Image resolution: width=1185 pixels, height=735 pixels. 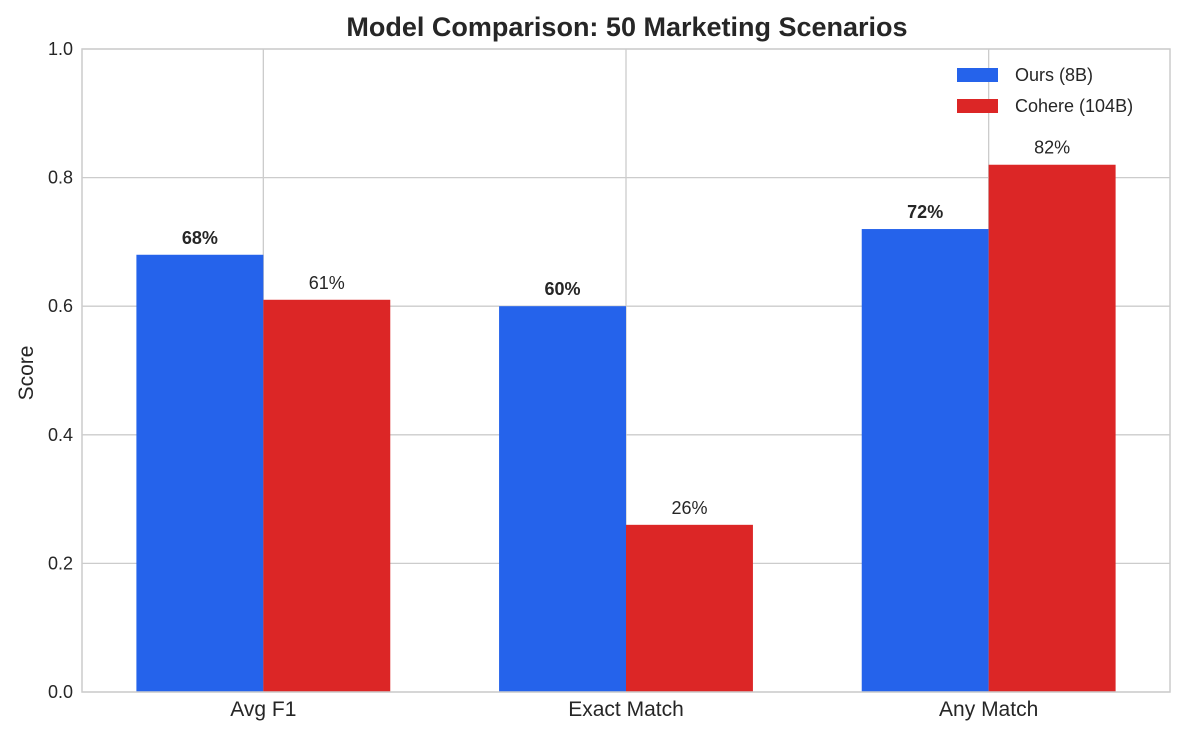 What do you see at coordinates (1074, 106) in the screenshot?
I see `legend-label: Cohere (104B)` at bounding box center [1074, 106].